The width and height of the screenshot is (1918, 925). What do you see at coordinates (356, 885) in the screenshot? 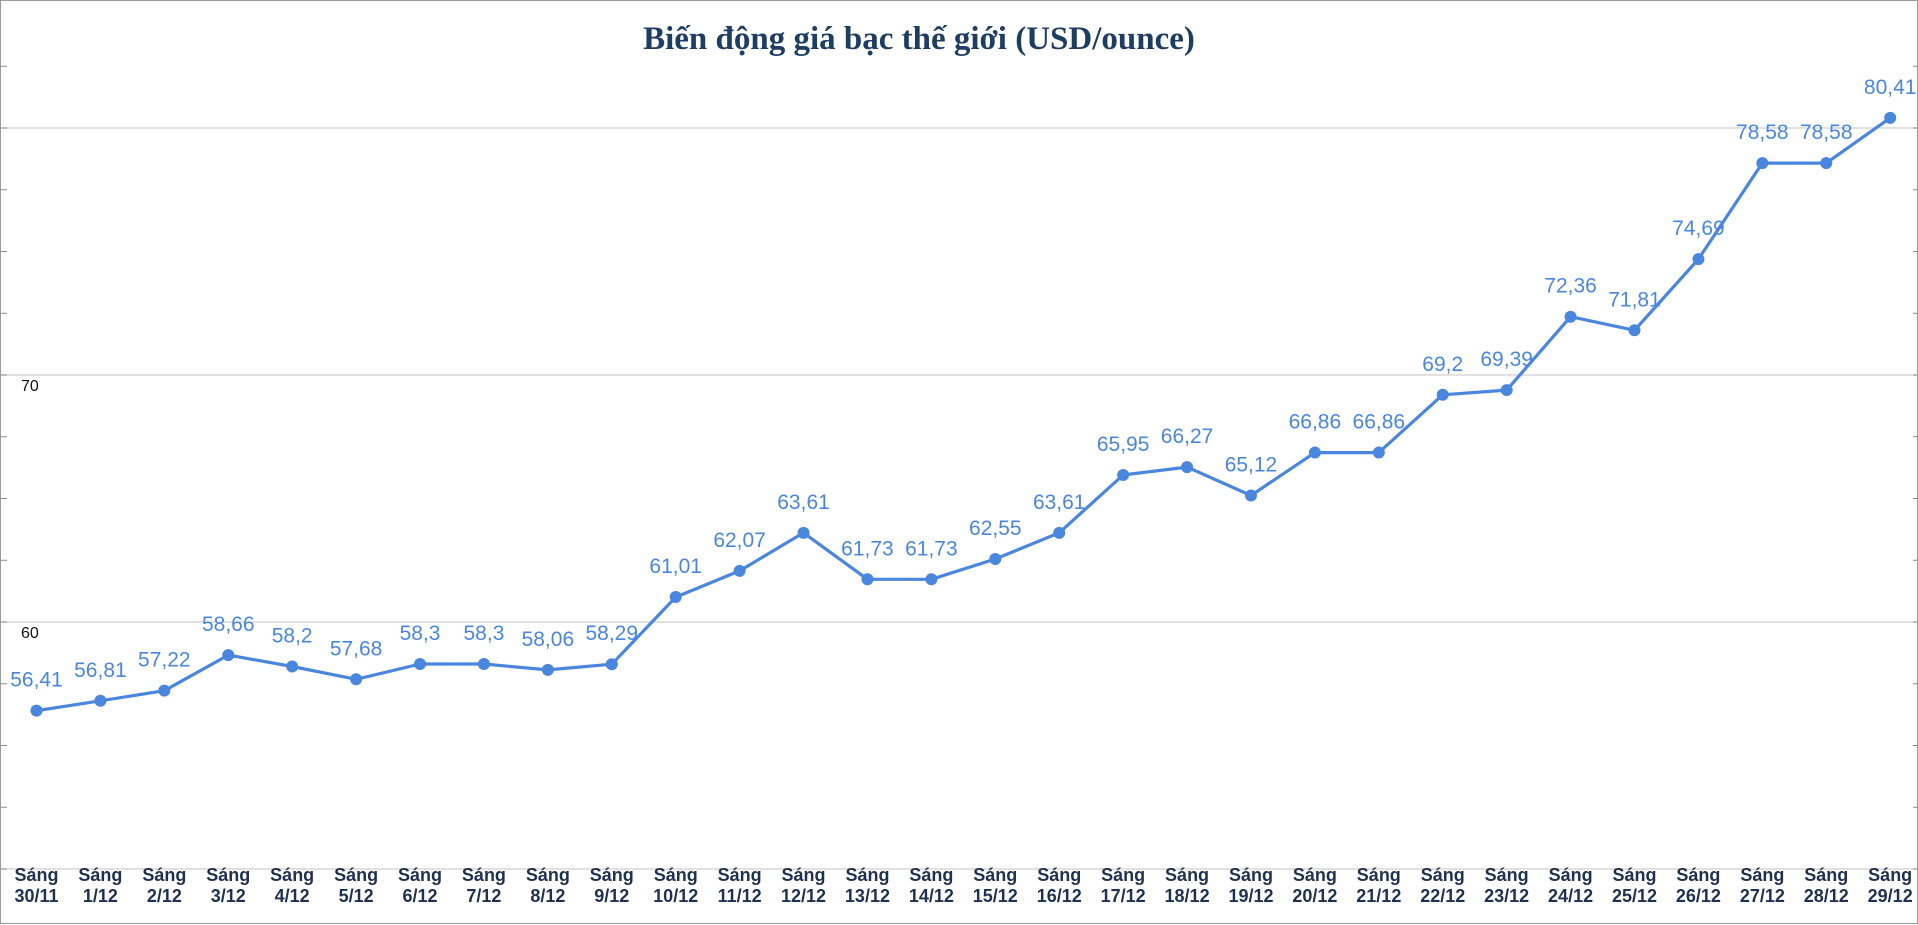
I see `x-tick-label: Sáng 5/12` at bounding box center [356, 885].